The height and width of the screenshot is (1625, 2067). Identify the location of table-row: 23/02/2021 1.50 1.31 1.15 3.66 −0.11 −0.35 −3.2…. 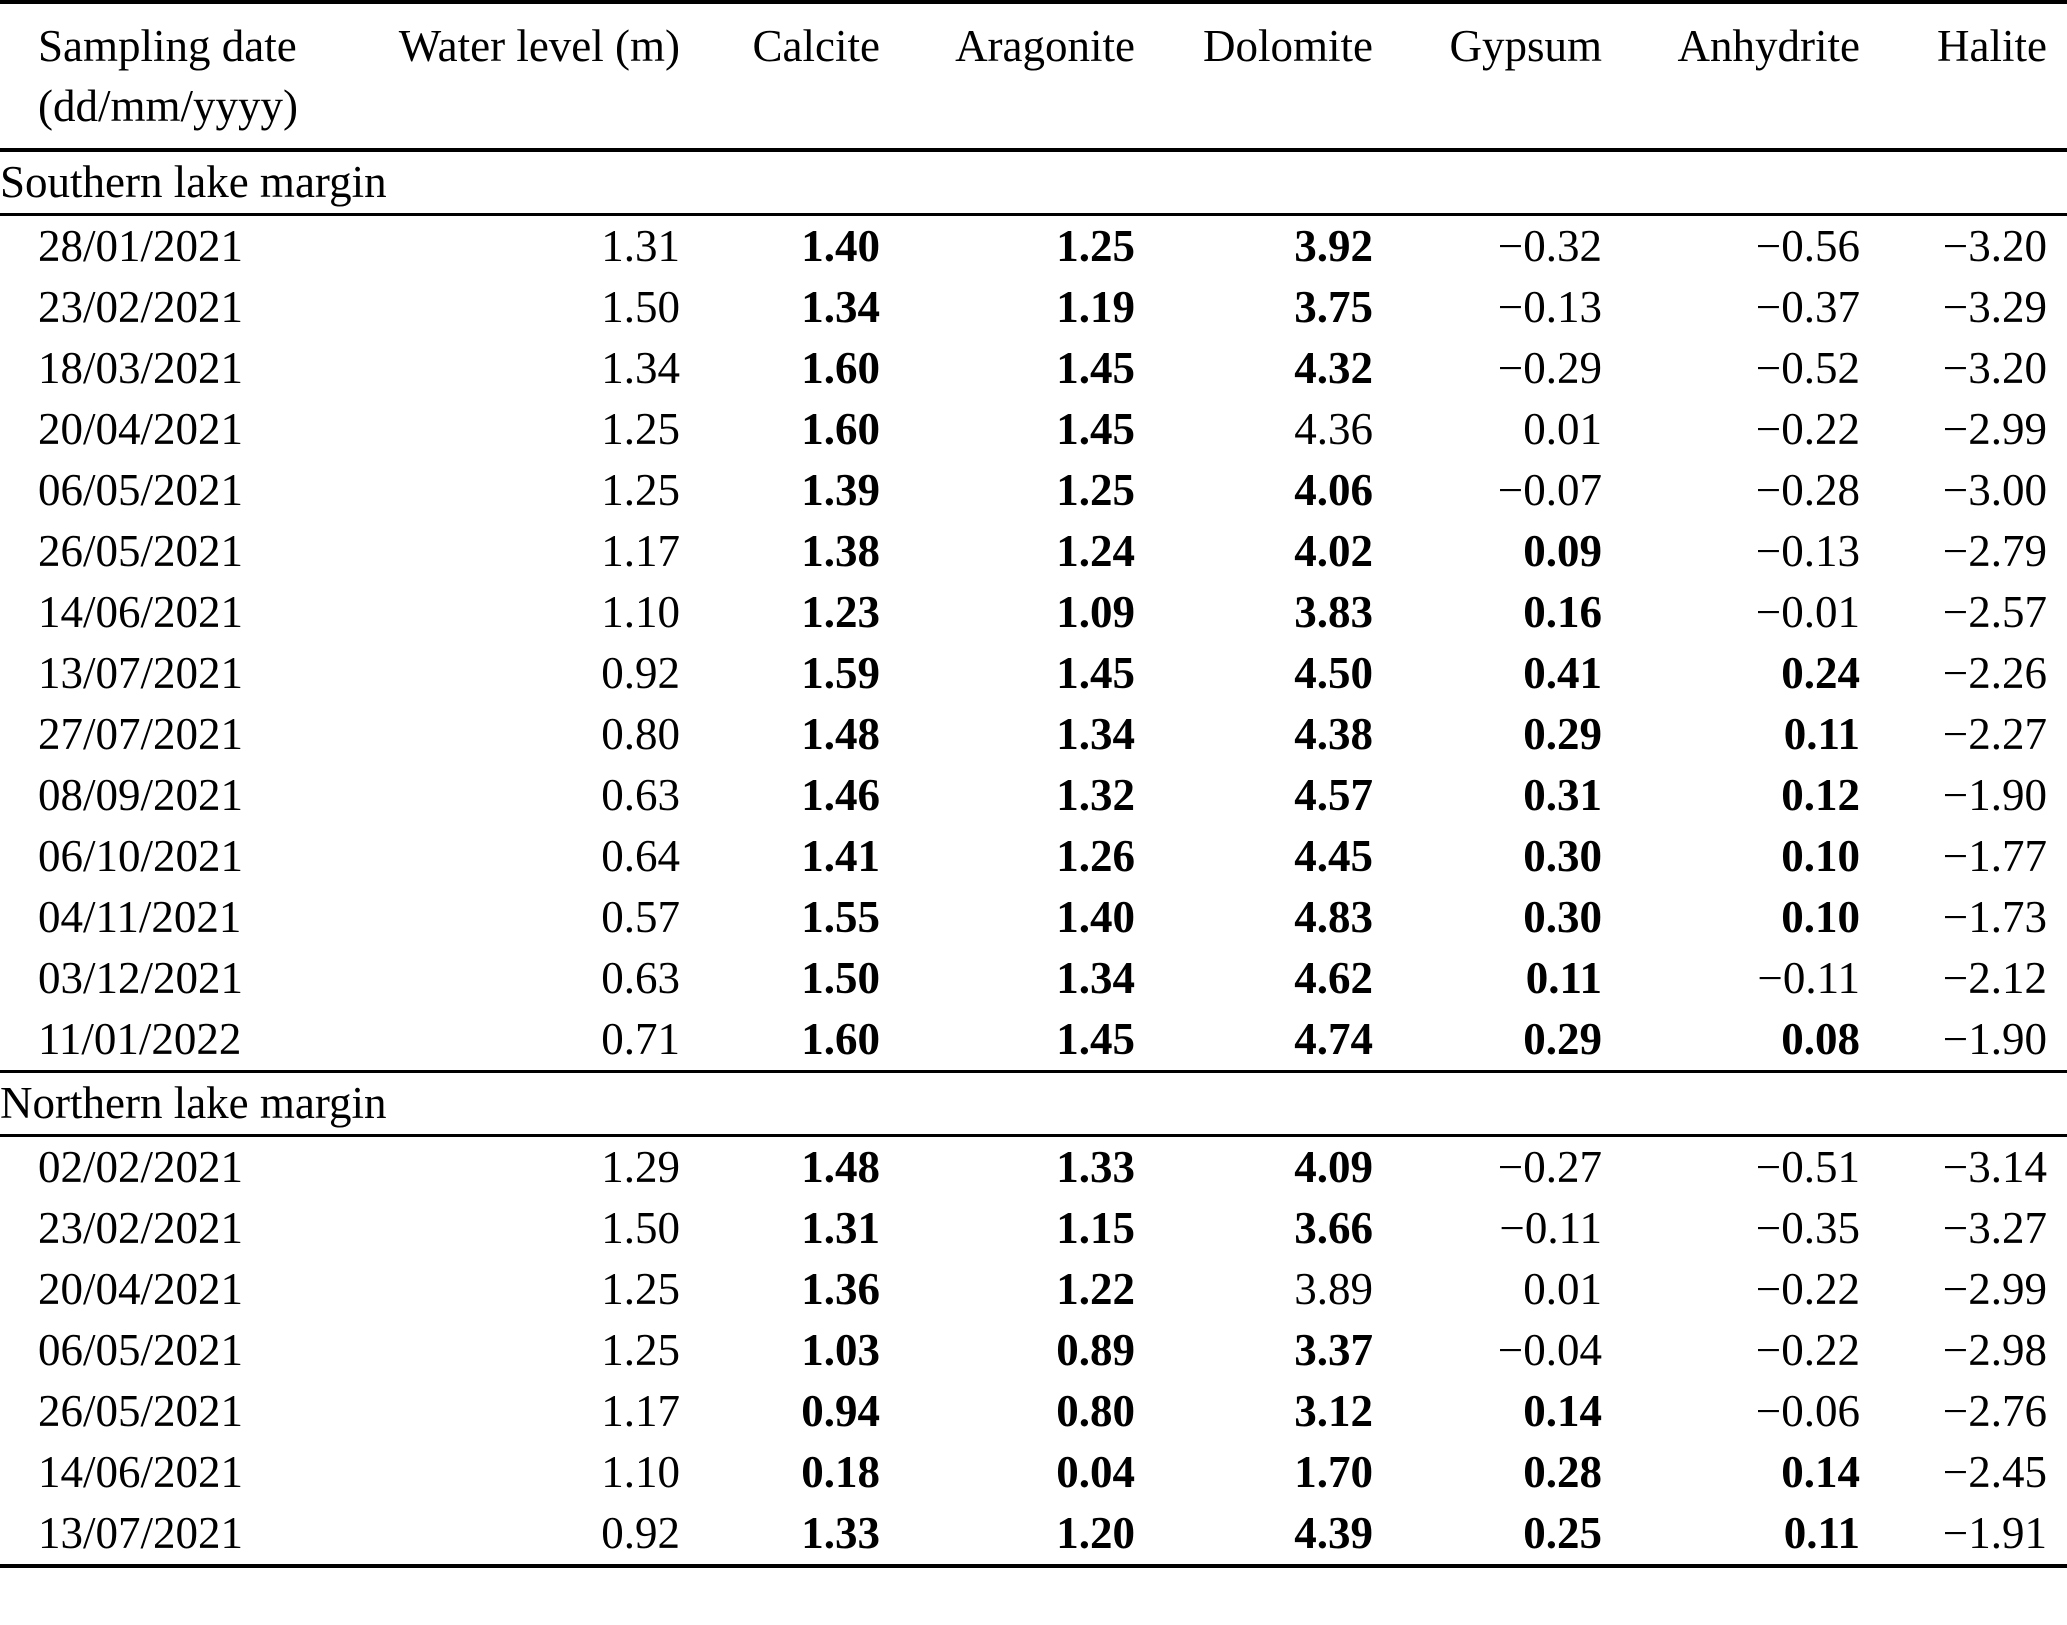
(1033, 1228).